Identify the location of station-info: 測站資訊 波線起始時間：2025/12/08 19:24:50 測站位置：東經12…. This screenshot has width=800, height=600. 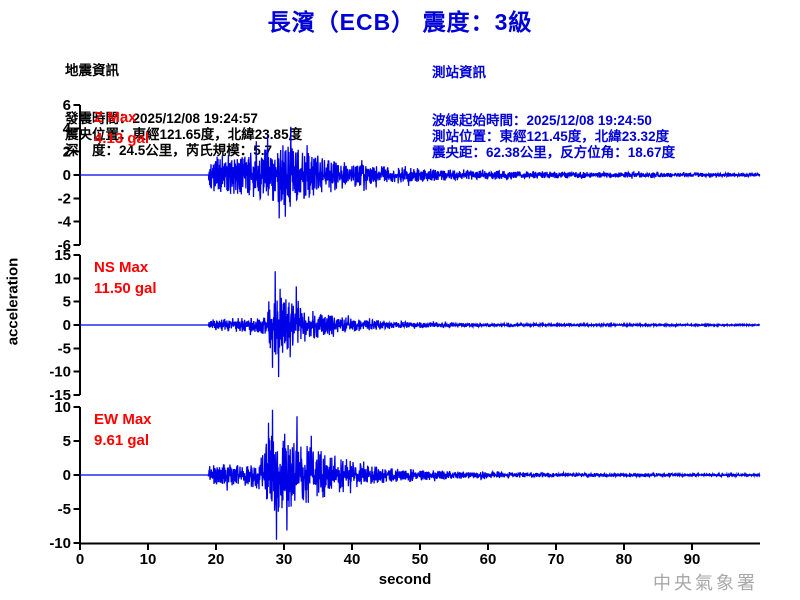
(553, 113).